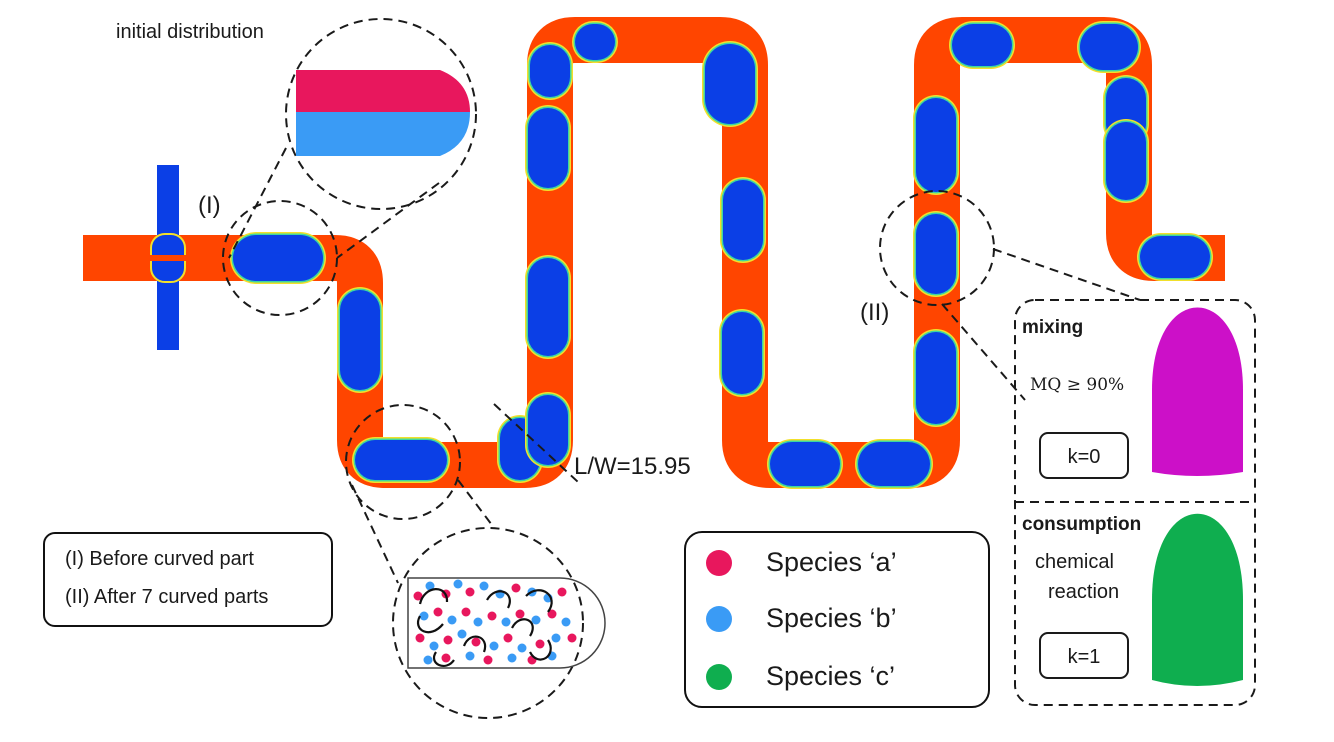  What do you see at coordinates (167, 597) in the screenshot?
I see `note-after-curved: (II) After 7 curved parts` at bounding box center [167, 597].